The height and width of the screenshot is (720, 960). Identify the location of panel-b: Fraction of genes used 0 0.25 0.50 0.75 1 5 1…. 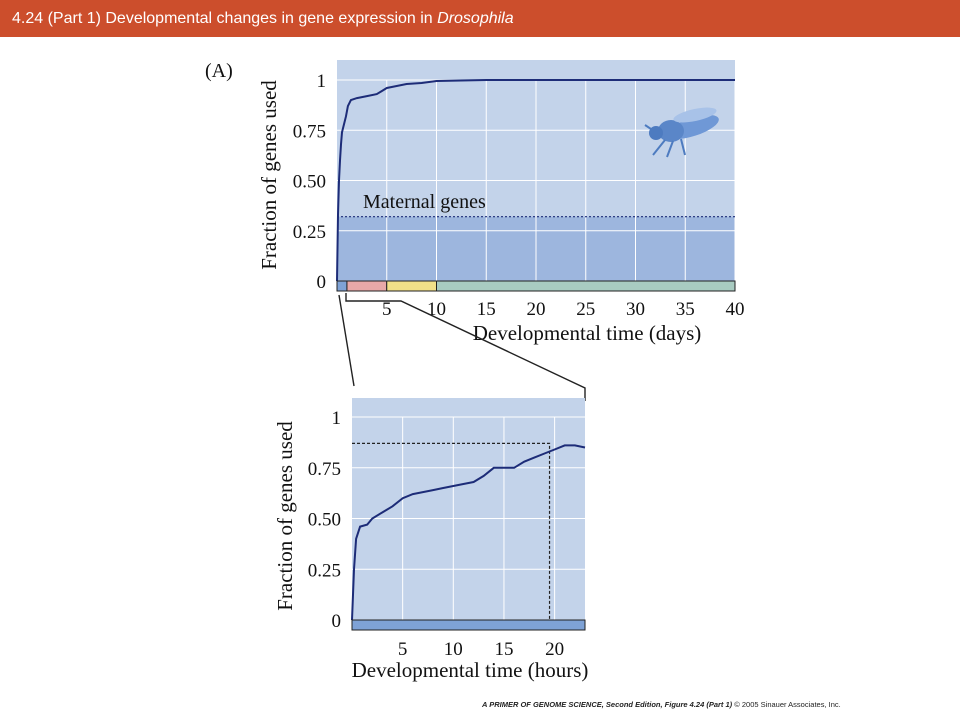
(430, 540).